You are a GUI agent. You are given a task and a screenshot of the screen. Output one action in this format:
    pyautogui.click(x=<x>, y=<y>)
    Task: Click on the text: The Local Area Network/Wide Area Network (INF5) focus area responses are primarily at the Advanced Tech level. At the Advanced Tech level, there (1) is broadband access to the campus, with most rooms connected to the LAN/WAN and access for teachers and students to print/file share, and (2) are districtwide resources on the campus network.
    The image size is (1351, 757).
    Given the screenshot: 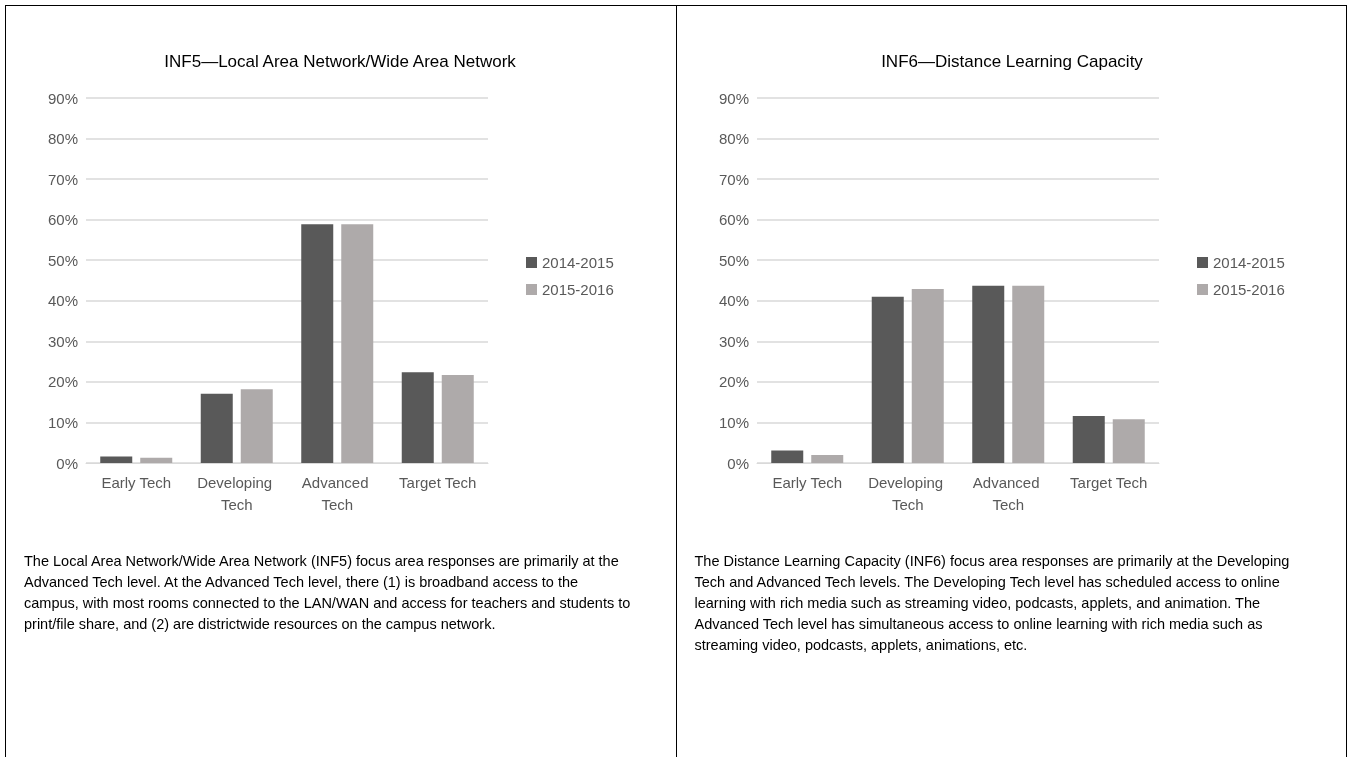 What is the action you would take?
    pyautogui.click(x=328, y=593)
    